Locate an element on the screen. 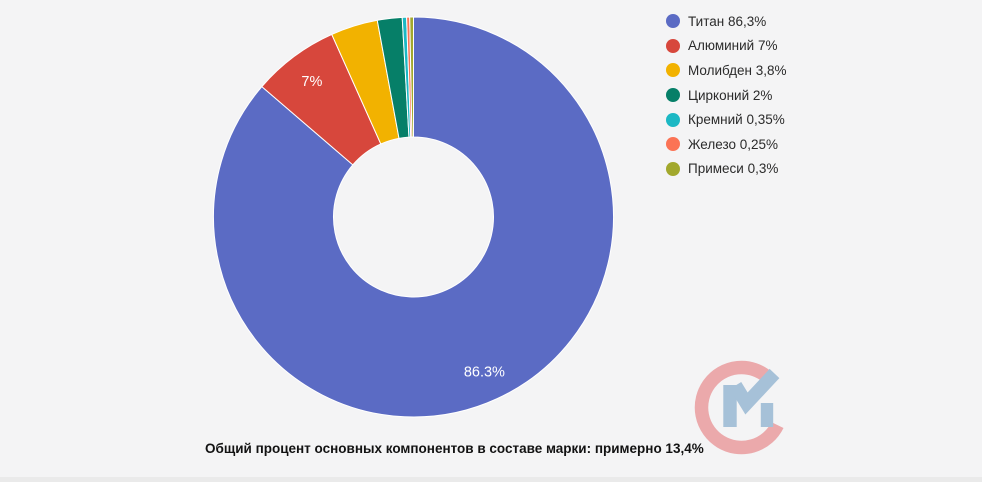 This screenshot has height=482, width=982. legend-label: Примеси 0,3% is located at coordinates (733, 169).